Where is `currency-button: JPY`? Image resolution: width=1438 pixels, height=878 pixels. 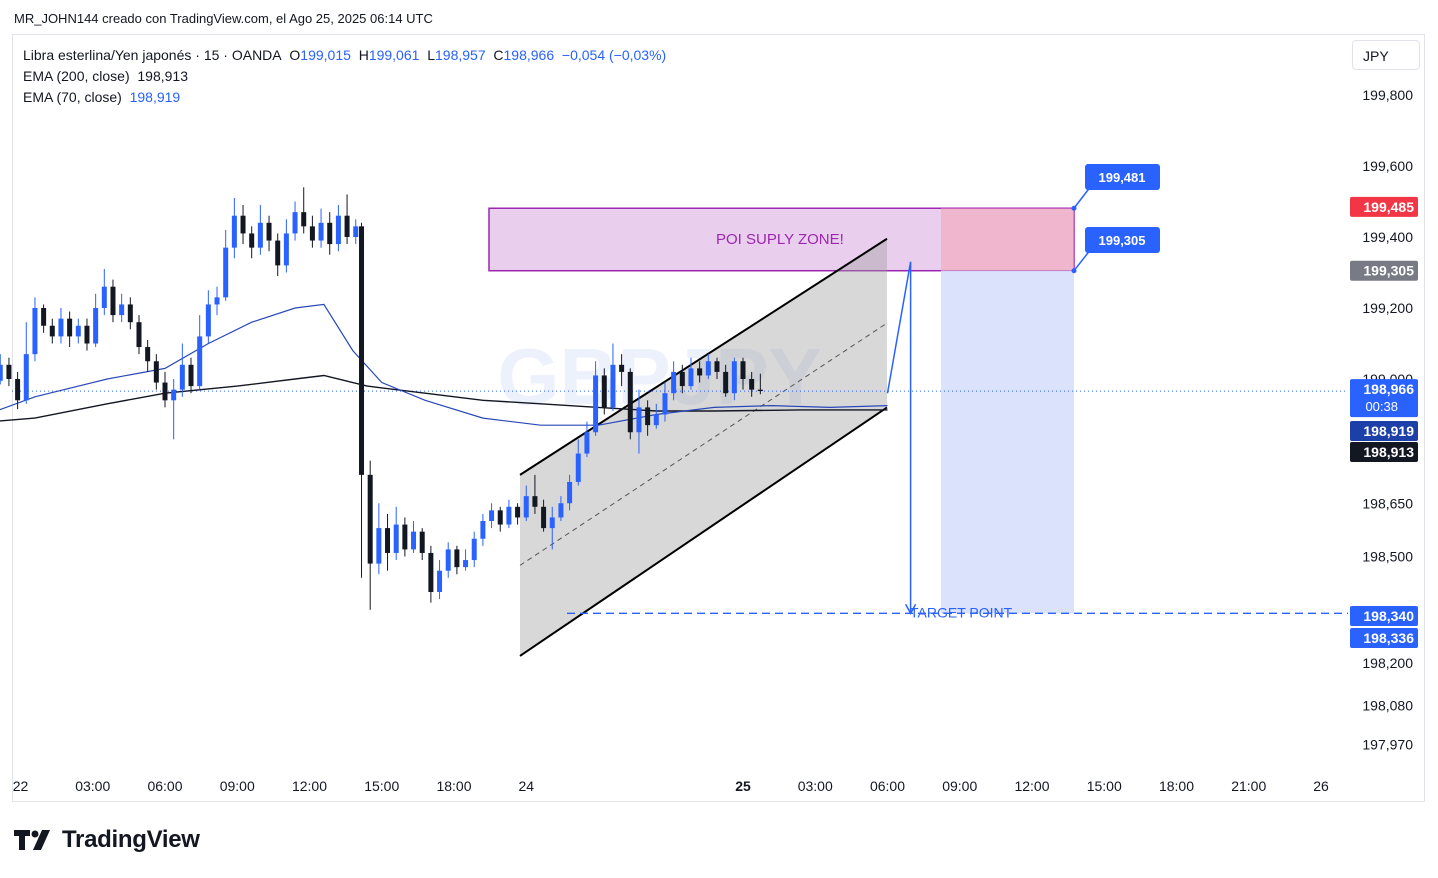
currency-button: JPY is located at coordinates (1386, 55).